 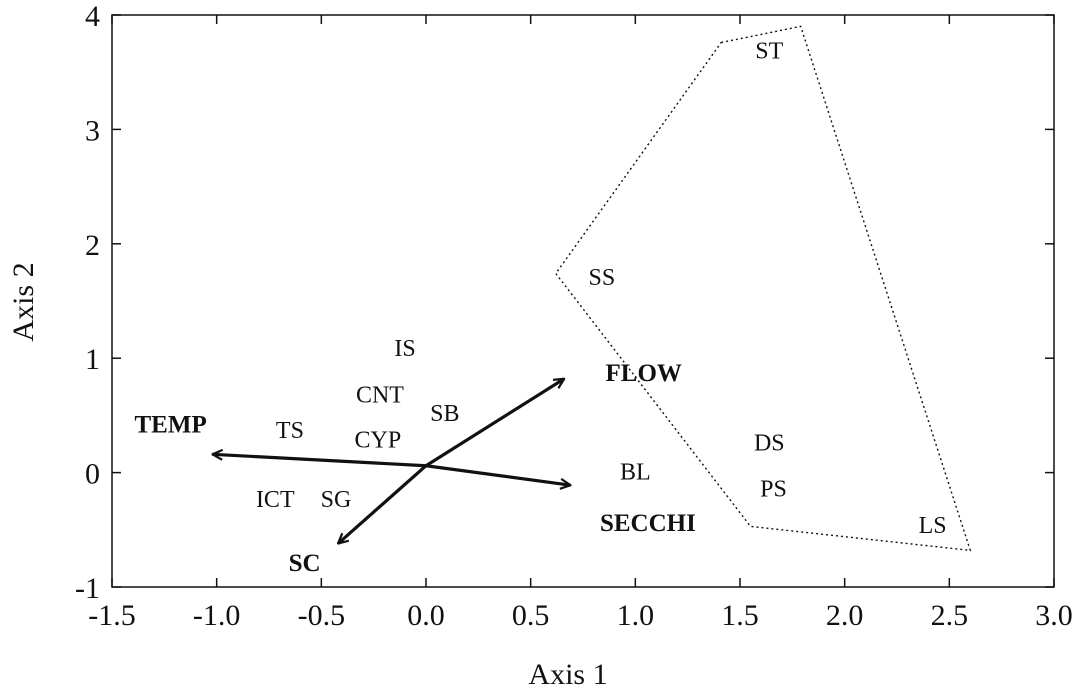 I want to click on vector-label-flow: FLOW, so click(x=644, y=373).